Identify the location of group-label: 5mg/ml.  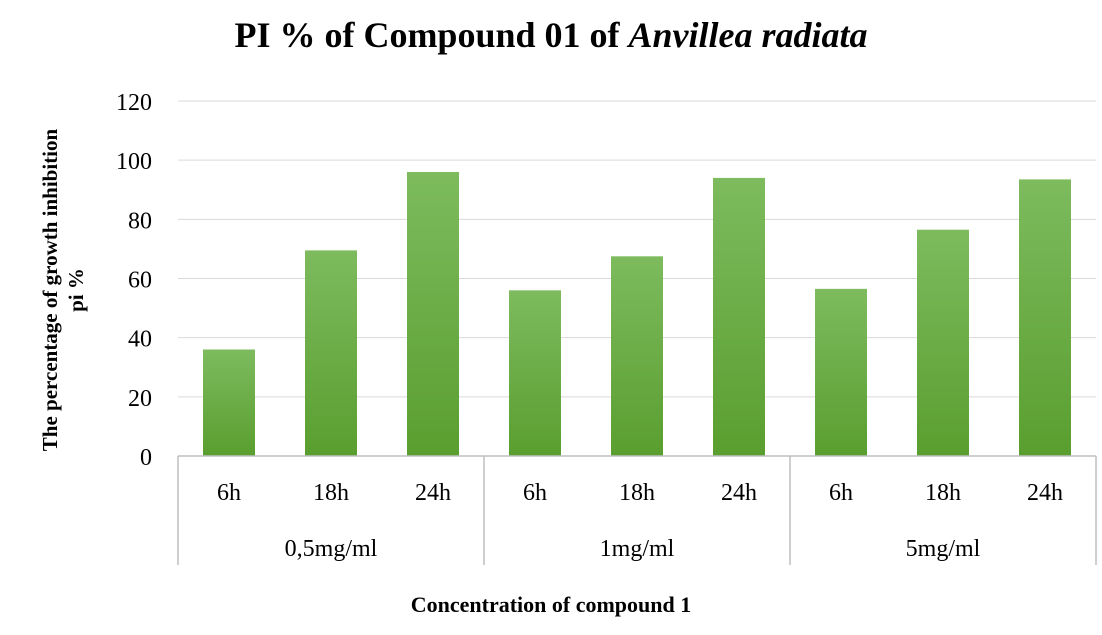
(943, 549).